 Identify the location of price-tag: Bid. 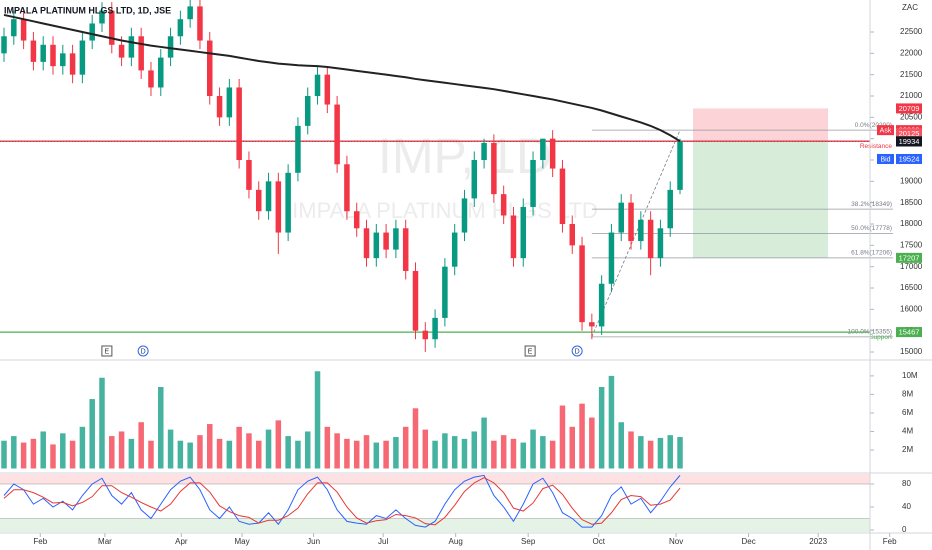
(885, 159).